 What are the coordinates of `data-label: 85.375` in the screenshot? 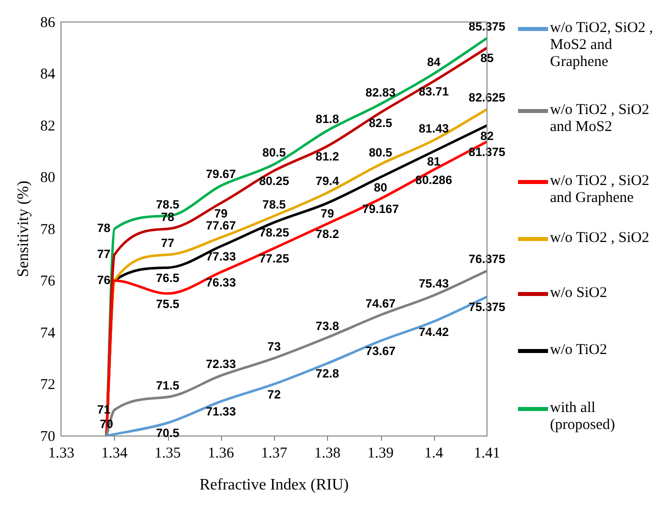 It's located at (487, 26).